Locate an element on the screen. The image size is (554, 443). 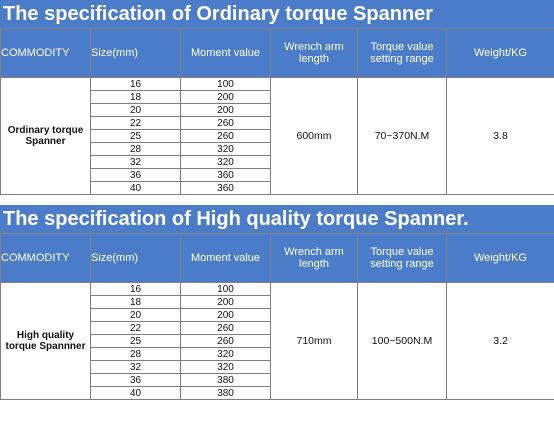
commodity-name: High quality torque Spannner is located at coordinates (45, 341).